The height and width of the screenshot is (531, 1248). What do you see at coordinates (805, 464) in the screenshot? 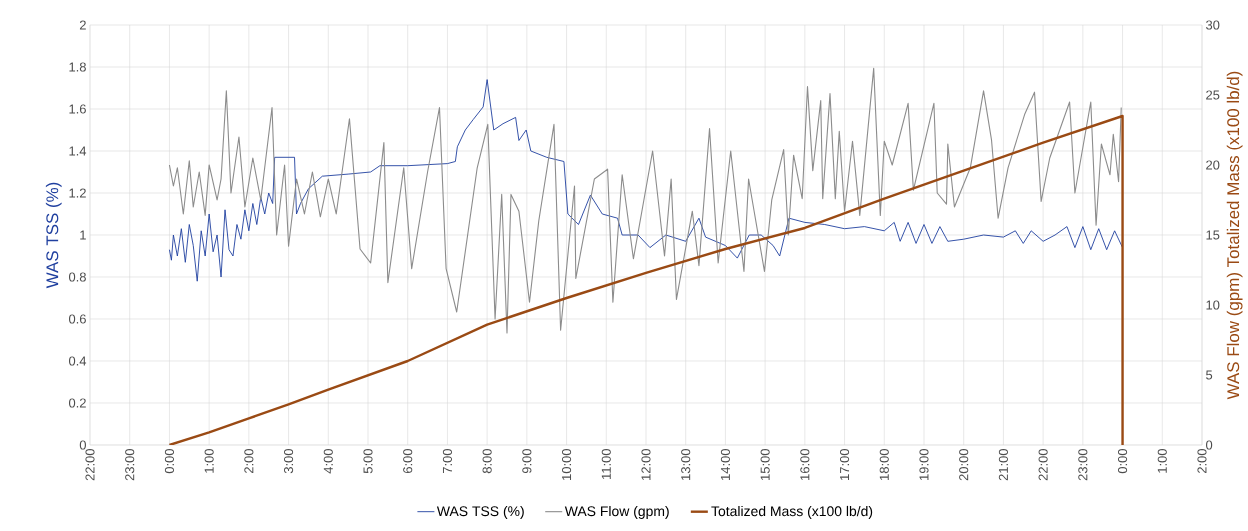
I see `x-tick-label: 16:00` at bounding box center [805, 464].